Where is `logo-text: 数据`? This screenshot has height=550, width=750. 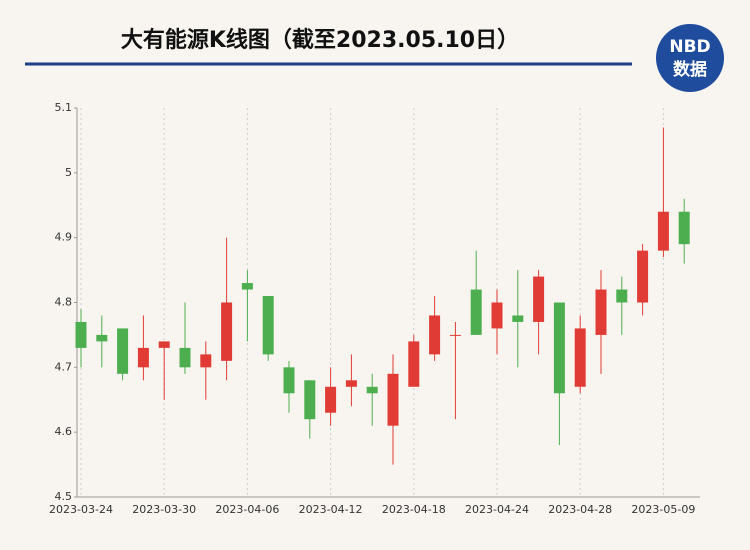 logo-text: 数据 is located at coordinates (690, 69).